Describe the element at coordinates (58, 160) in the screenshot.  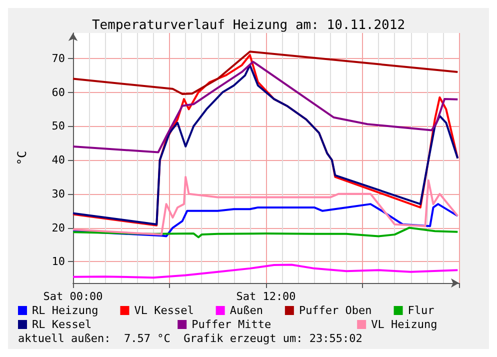
I see `y-tick-label: 40` at that location.